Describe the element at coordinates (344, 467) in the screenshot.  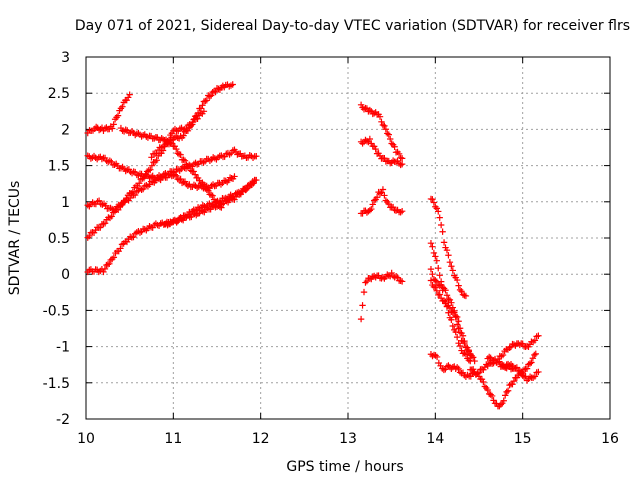
I see `x-axis-label: GPS time / hours` at that location.